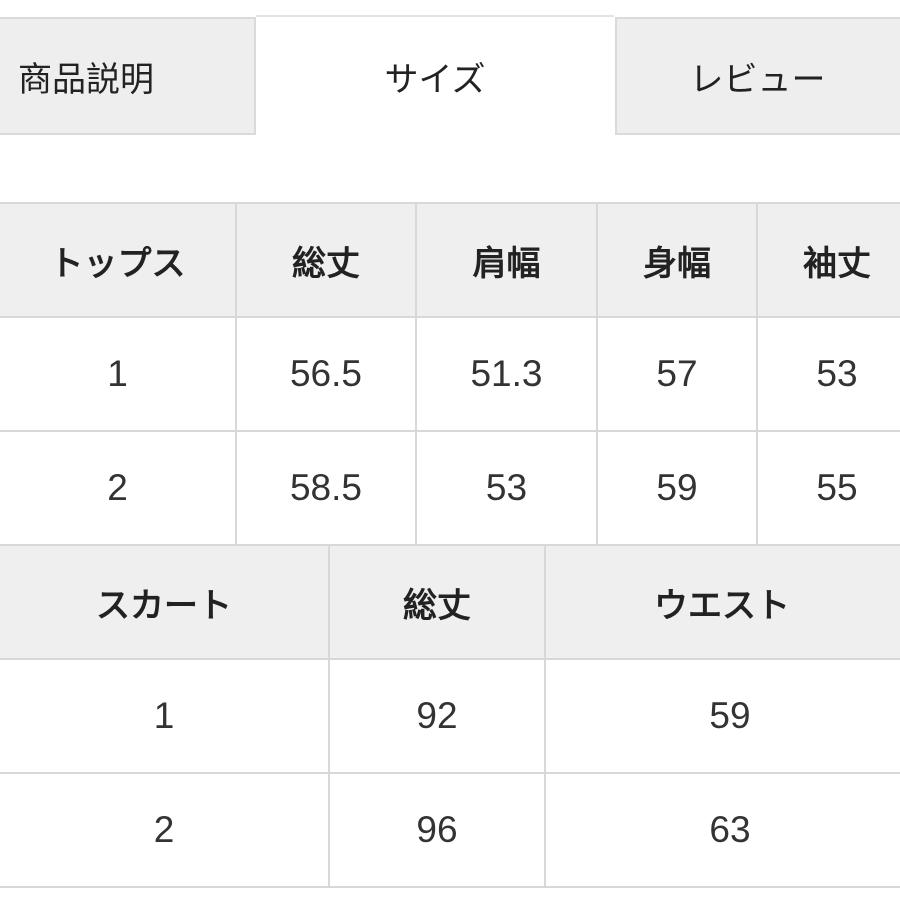 This screenshot has width=900, height=900. Describe the element at coordinates (327, 375) in the screenshot. I see `table-cell: 56.5` at that location.